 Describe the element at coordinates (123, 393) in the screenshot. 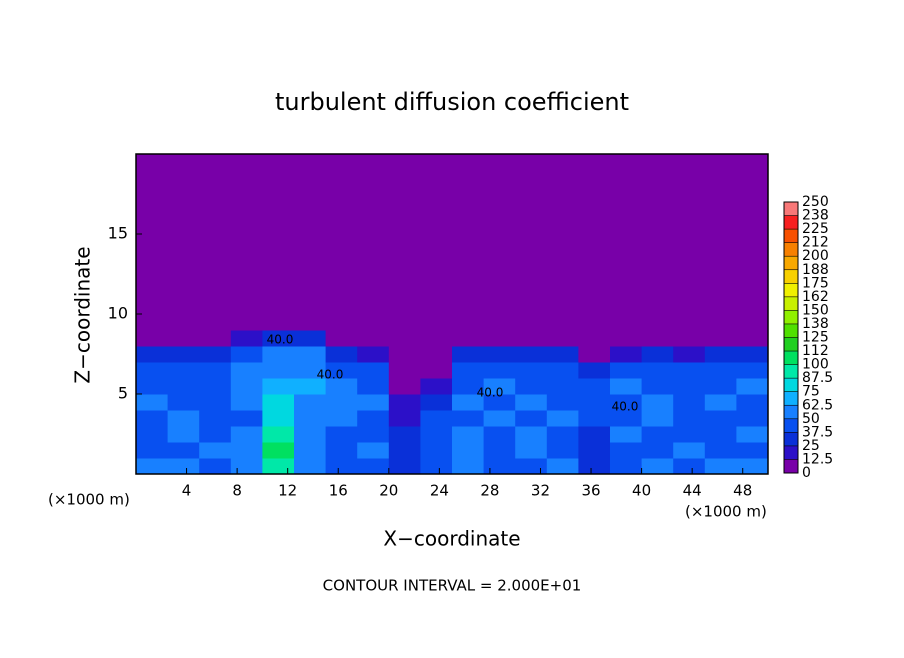

I see `y-tick-label: 5` at that location.